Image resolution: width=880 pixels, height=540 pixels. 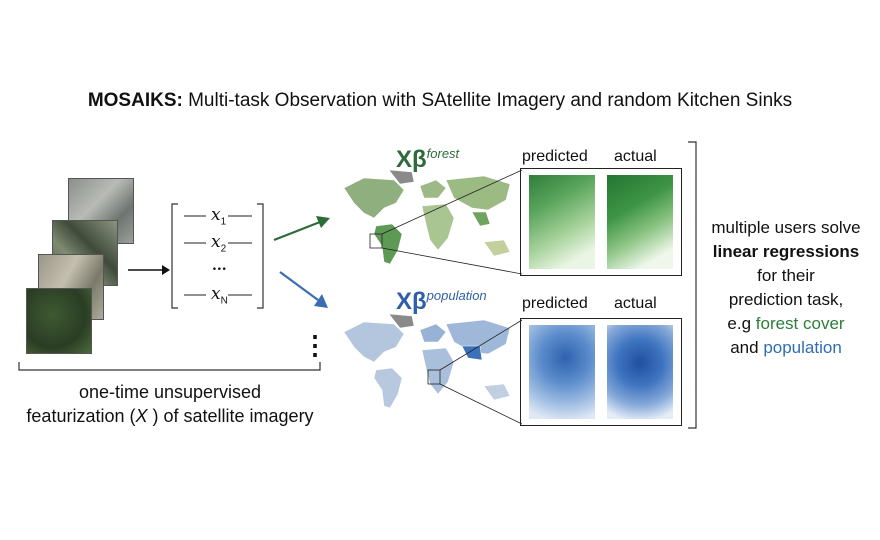 I want to click on population-actual-label: actual, so click(x=635, y=303).